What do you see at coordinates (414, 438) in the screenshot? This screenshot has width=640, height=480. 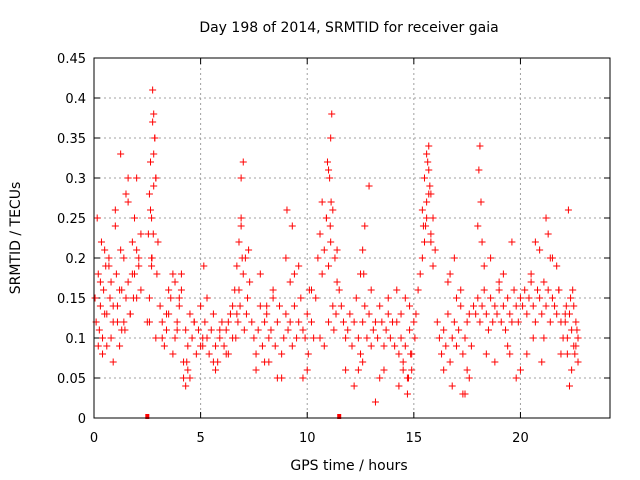 I see `x-tick-label: 15` at bounding box center [414, 438].